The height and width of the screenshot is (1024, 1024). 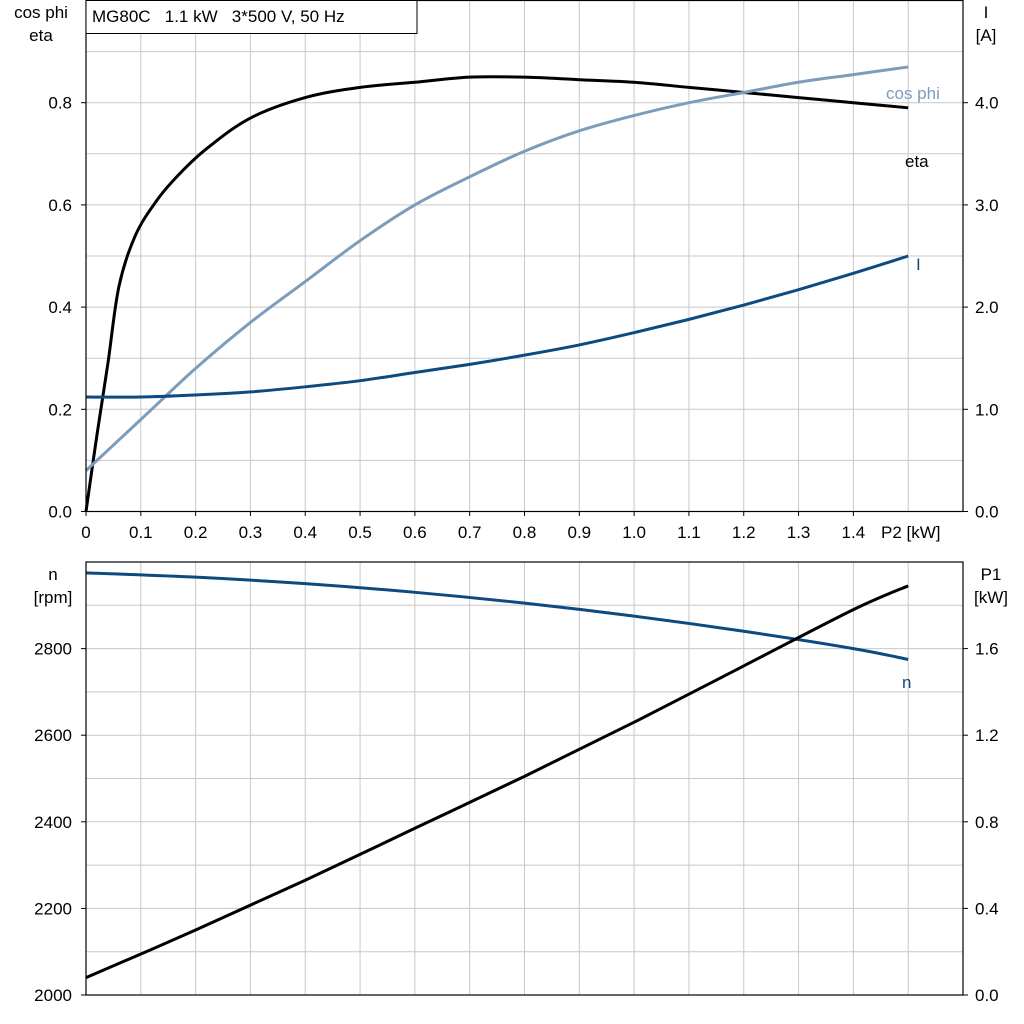 I want to click on x-tick-label: 0.4, so click(x=305, y=532).